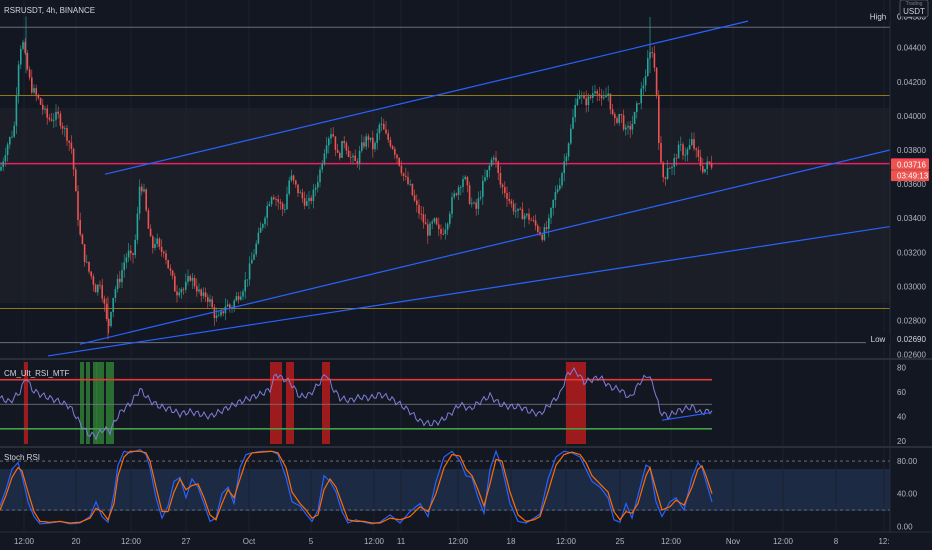  Describe the element at coordinates (911, 82) in the screenshot. I see `price-axis-tick: 0.04200` at that location.